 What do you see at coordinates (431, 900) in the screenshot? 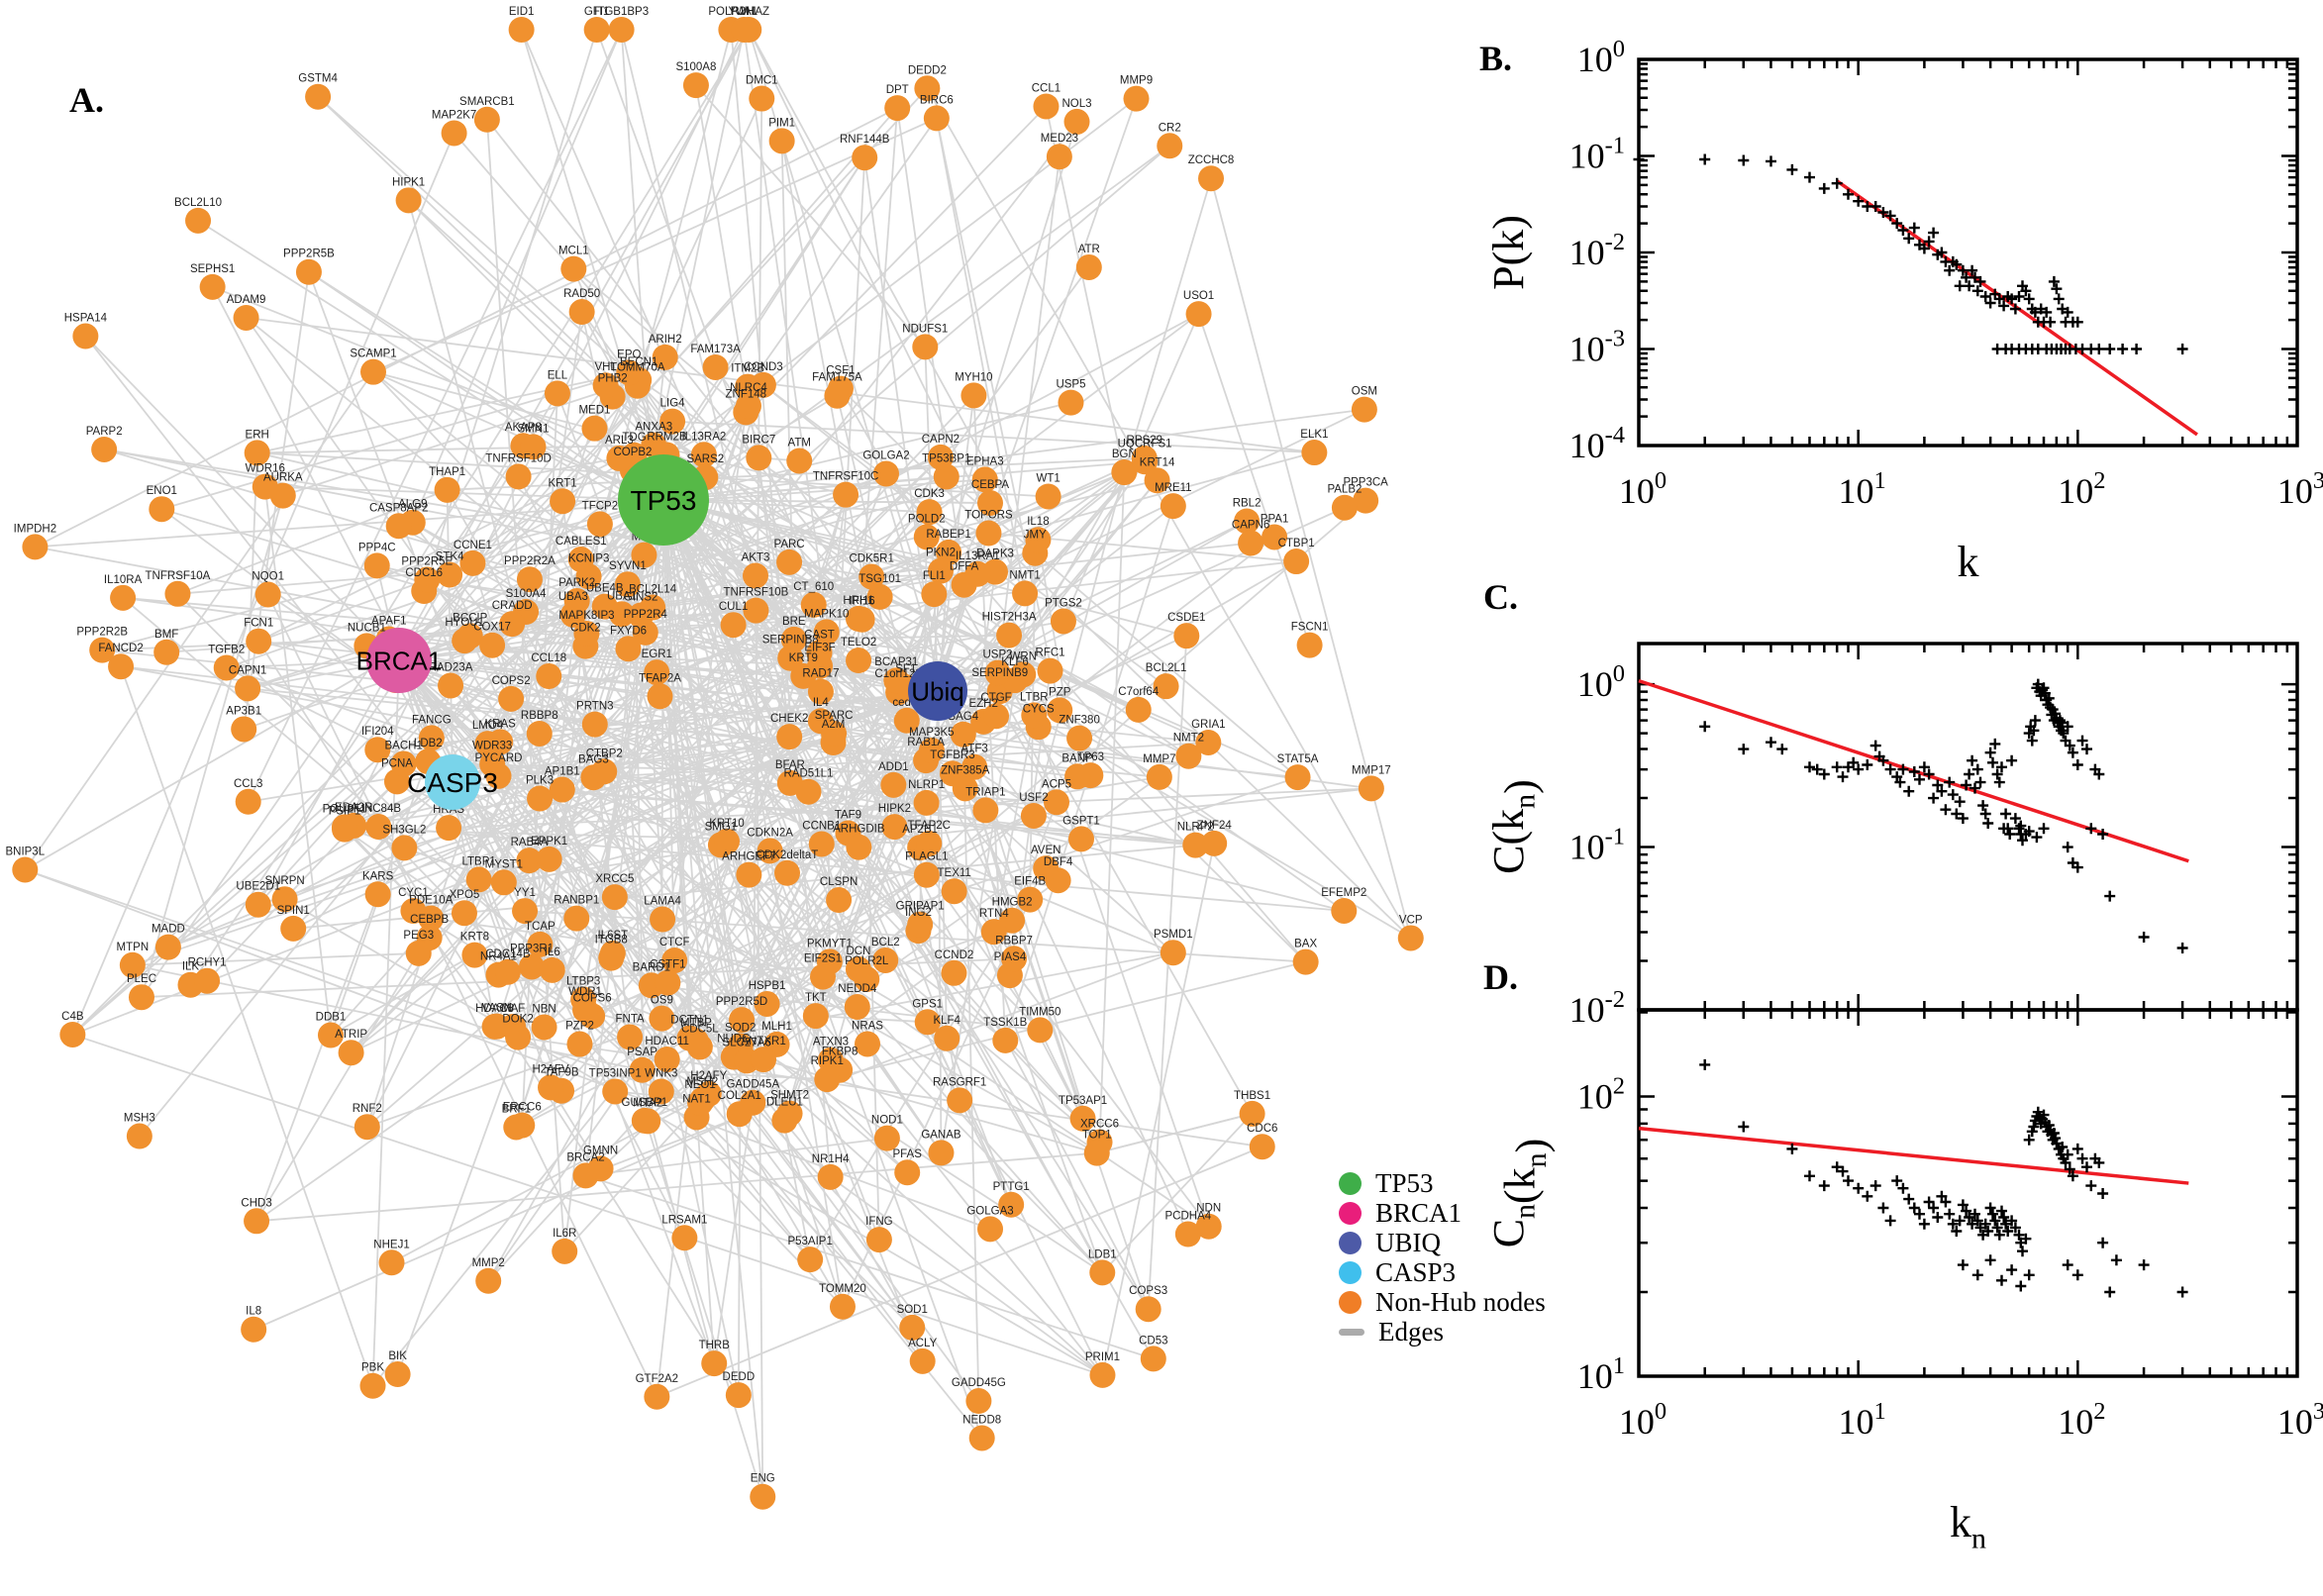
I see `network-node-label: PDE10A` at bounding box center [431, 900].